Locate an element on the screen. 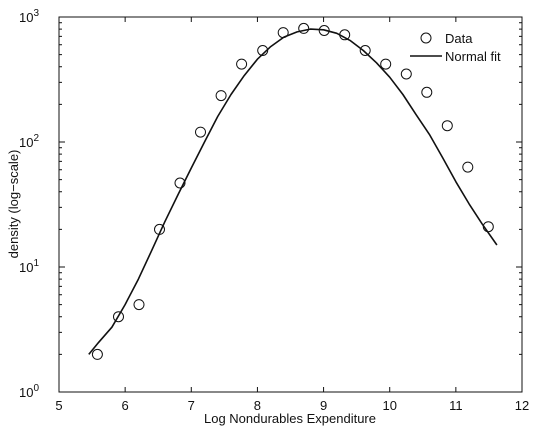 Image resolution: width=535 pixels, height=435 pixels. legend: Data Normal fit is located at coordinates (455, 47).